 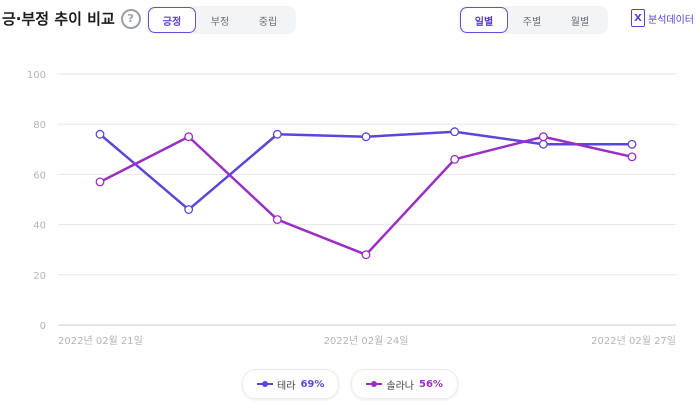 I want to click on sentiment-tabs: 긍정 부정 중립, so click(x=221, y=20).